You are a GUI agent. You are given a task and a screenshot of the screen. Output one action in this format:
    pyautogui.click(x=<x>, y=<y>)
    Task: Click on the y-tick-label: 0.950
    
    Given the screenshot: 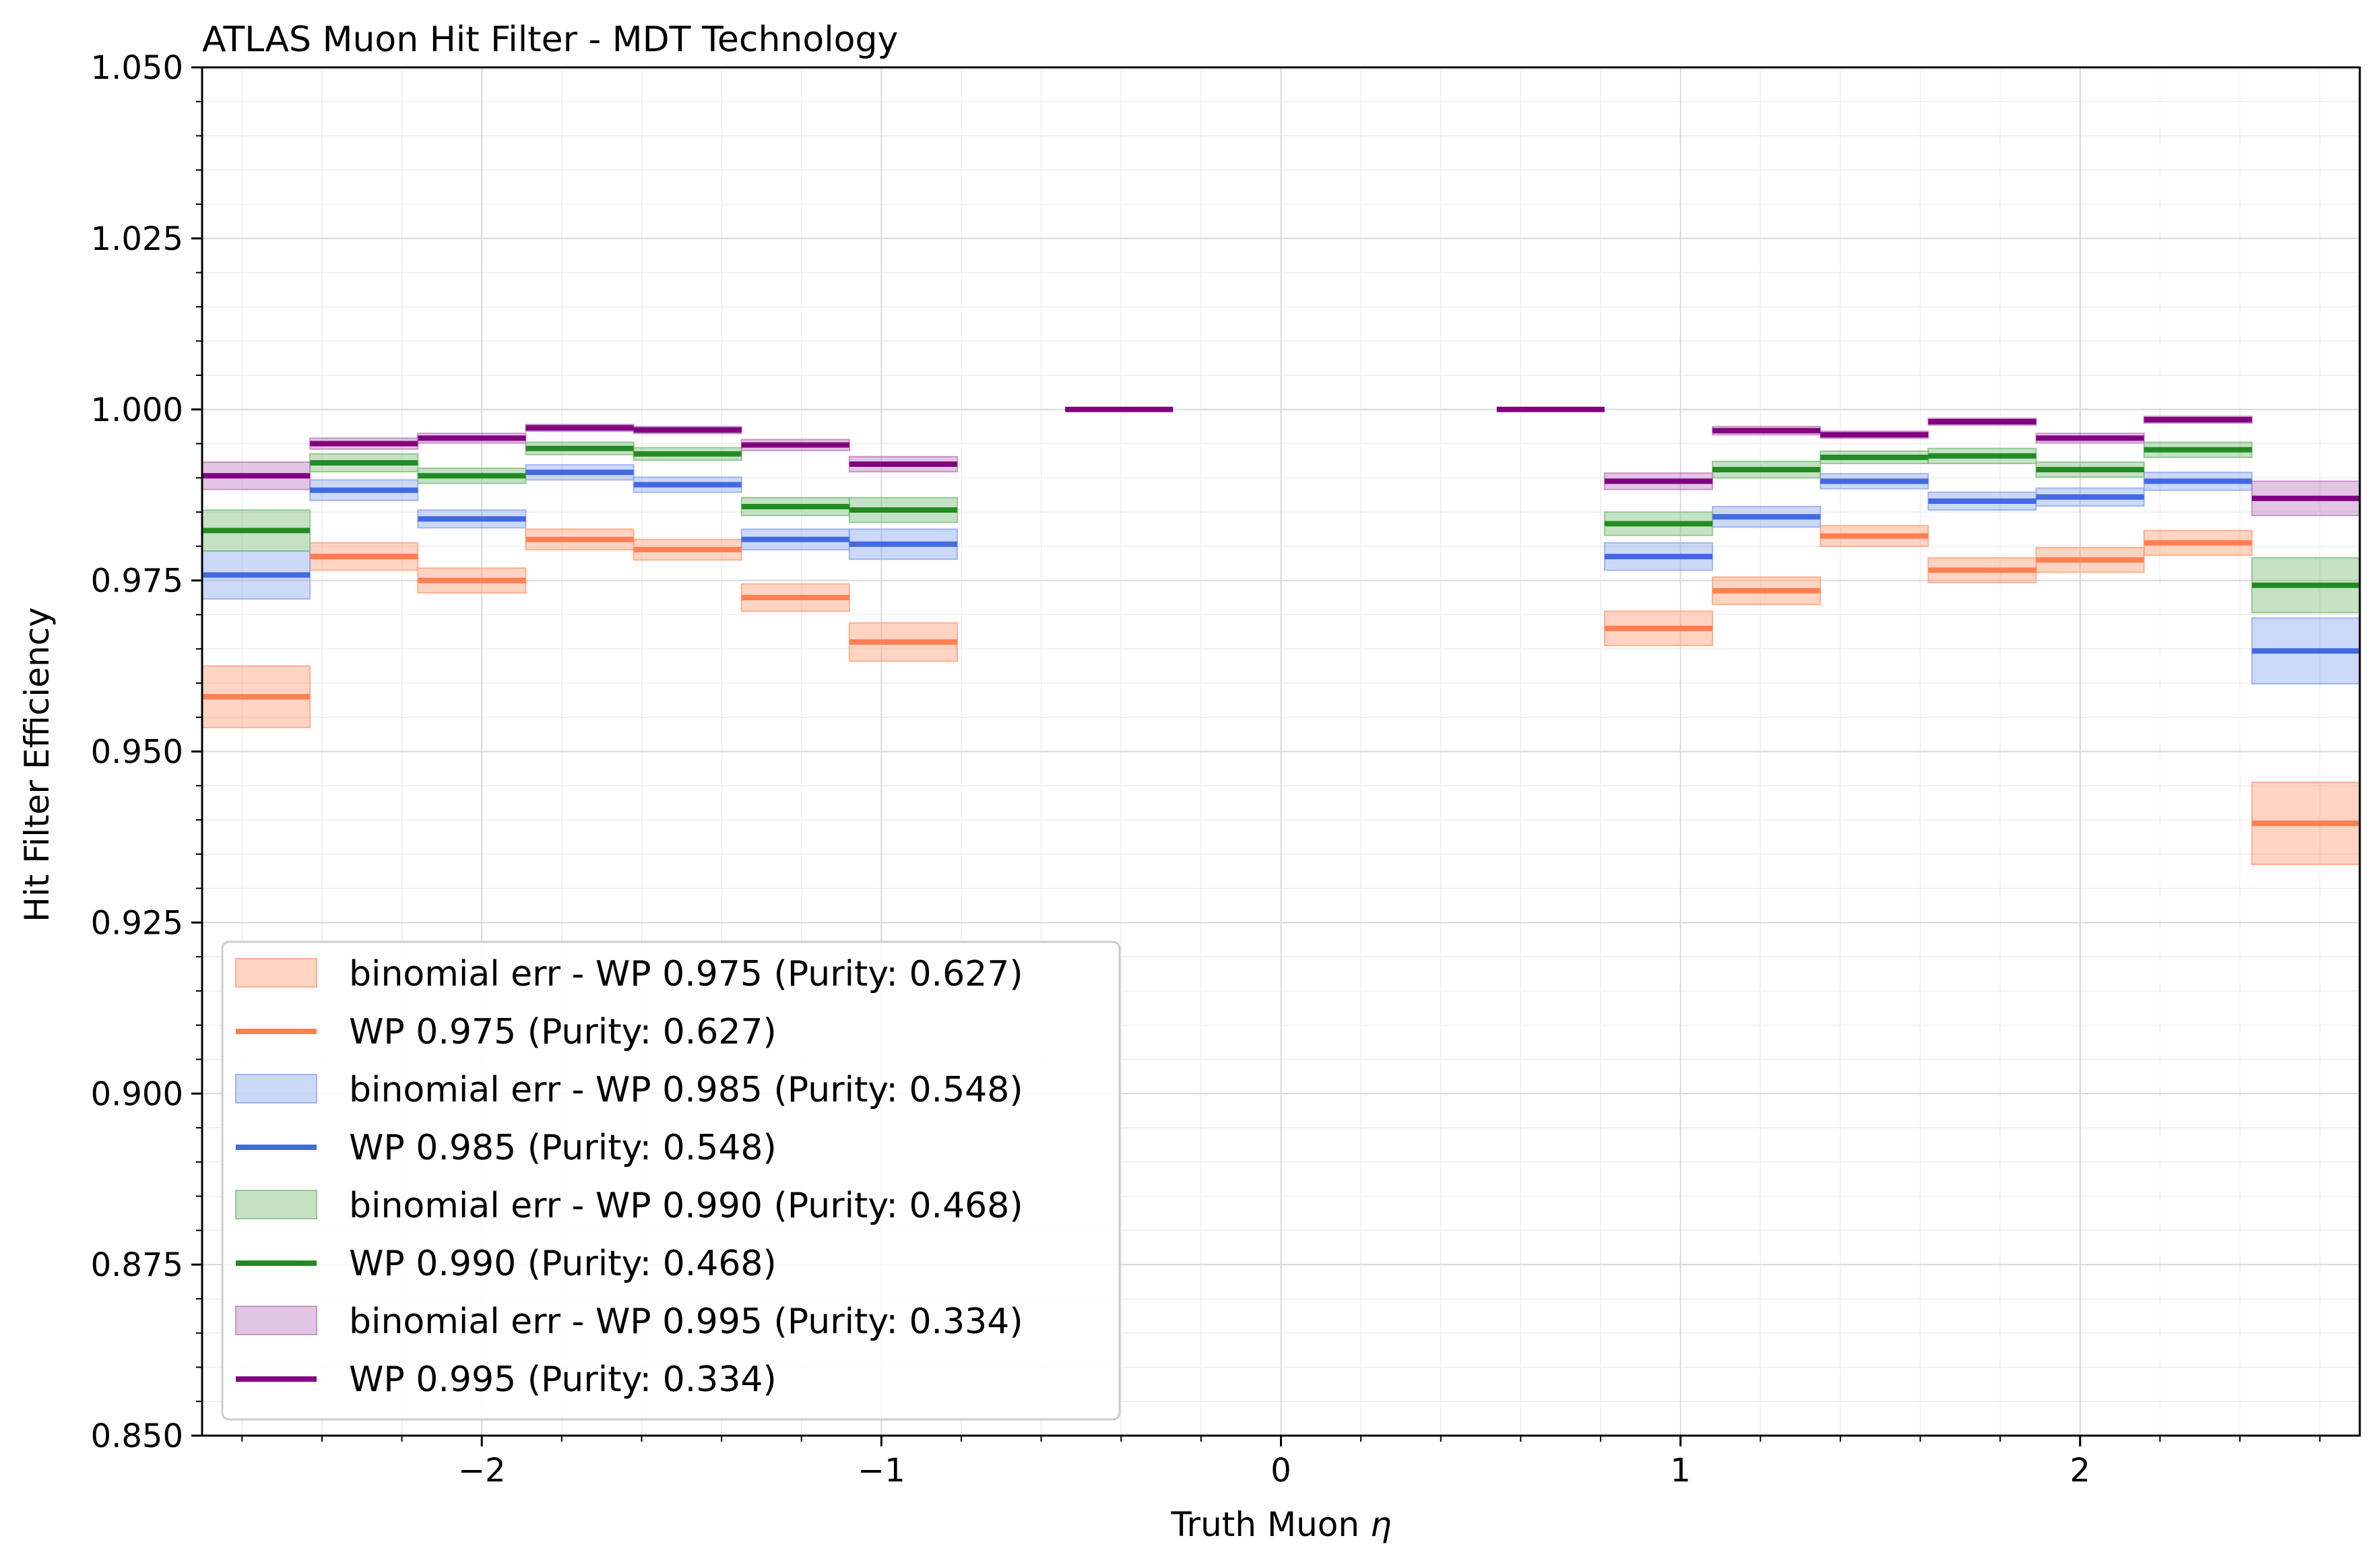 What is the action you would take?
    pyautogui.click(x=137, y=752)
    